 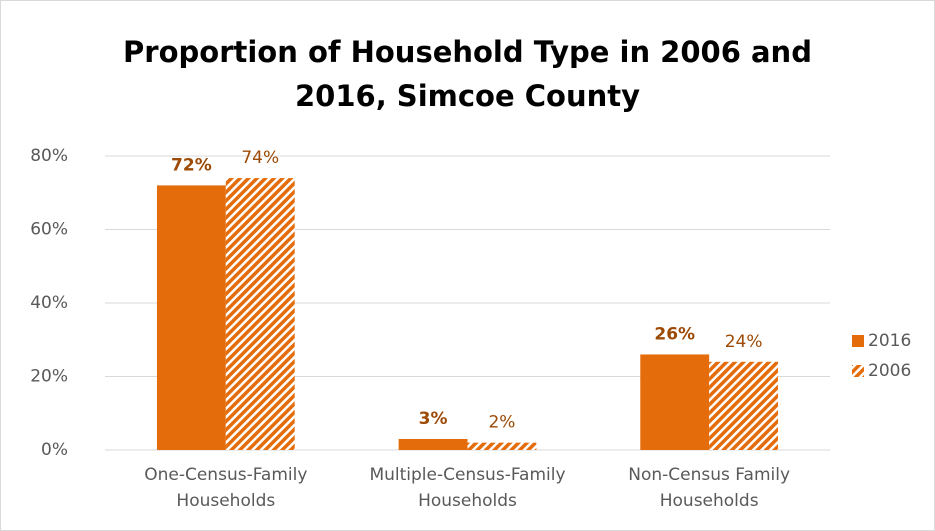 I want to click on data-label: 2%, so click(x=501, y=423).